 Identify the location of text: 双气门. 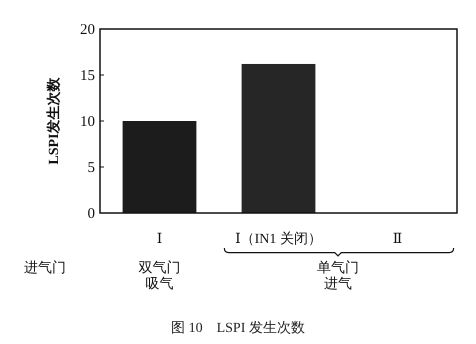
(159, 268).